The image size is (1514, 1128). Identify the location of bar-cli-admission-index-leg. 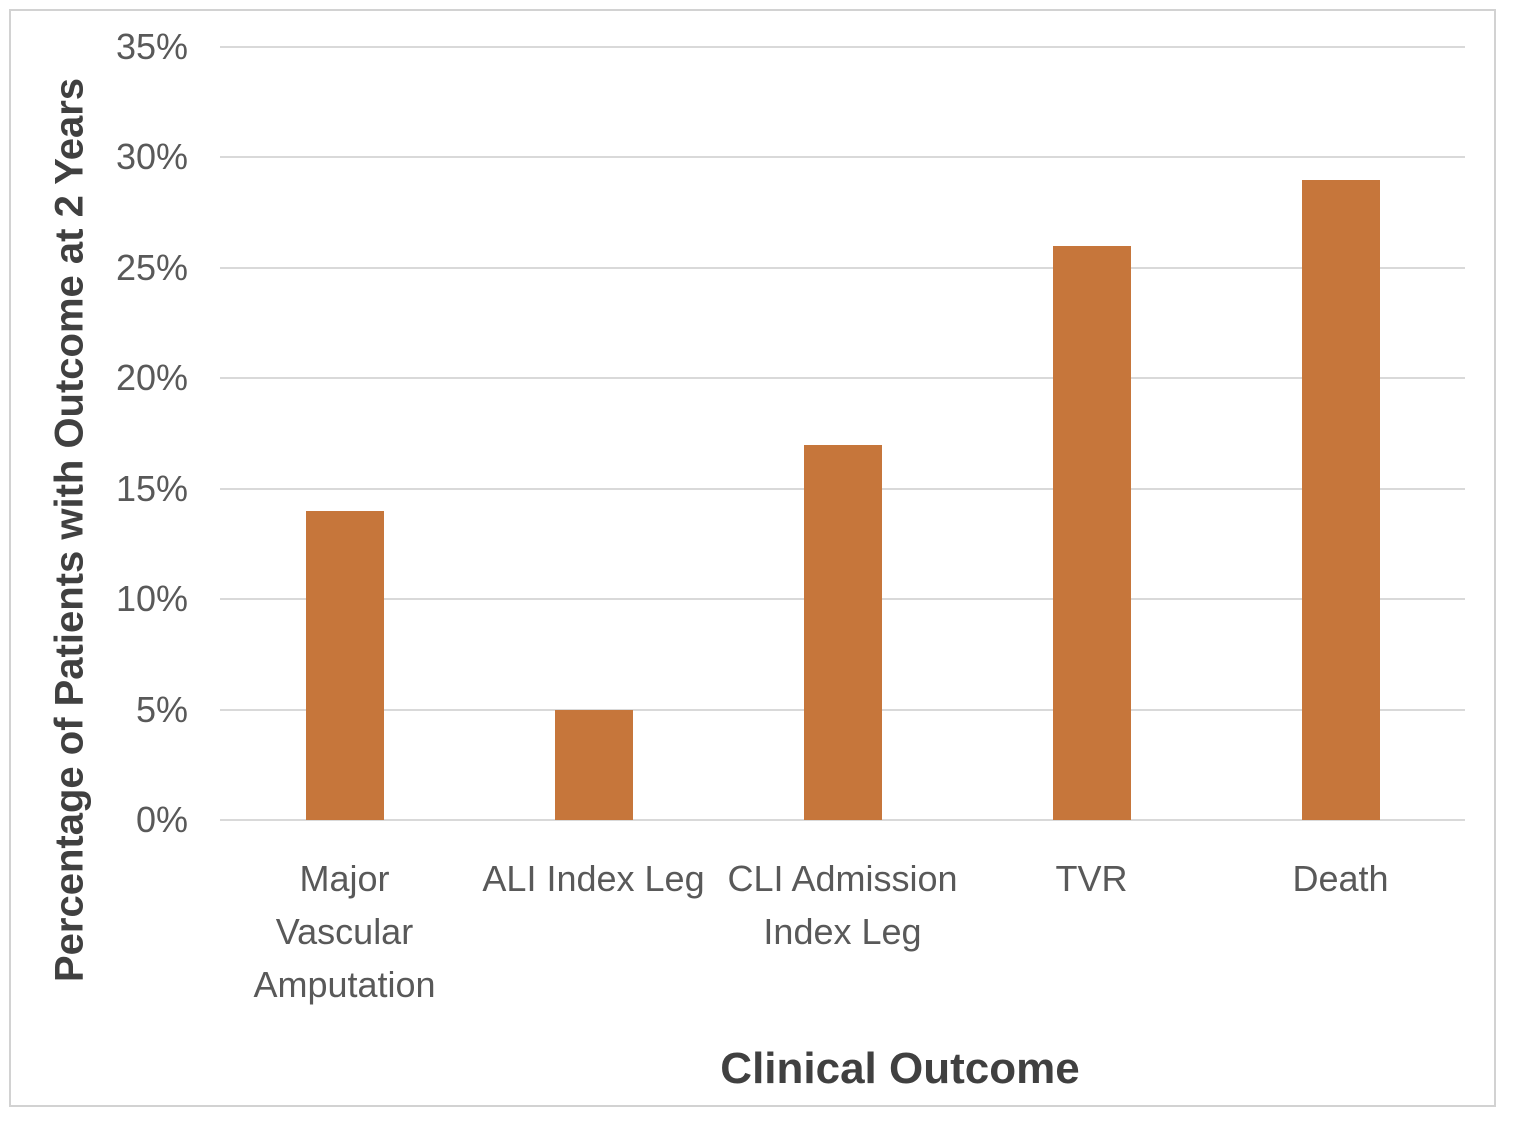
(842, 632).